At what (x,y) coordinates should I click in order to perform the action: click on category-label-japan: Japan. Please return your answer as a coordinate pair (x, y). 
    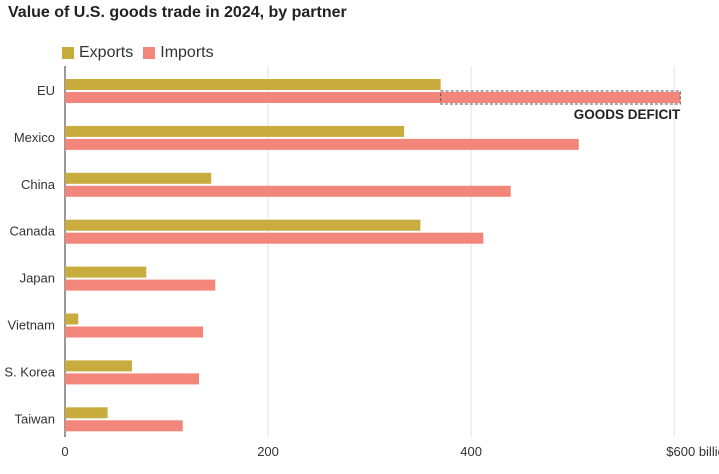
    Looking at the image, I should click on (37, 278).